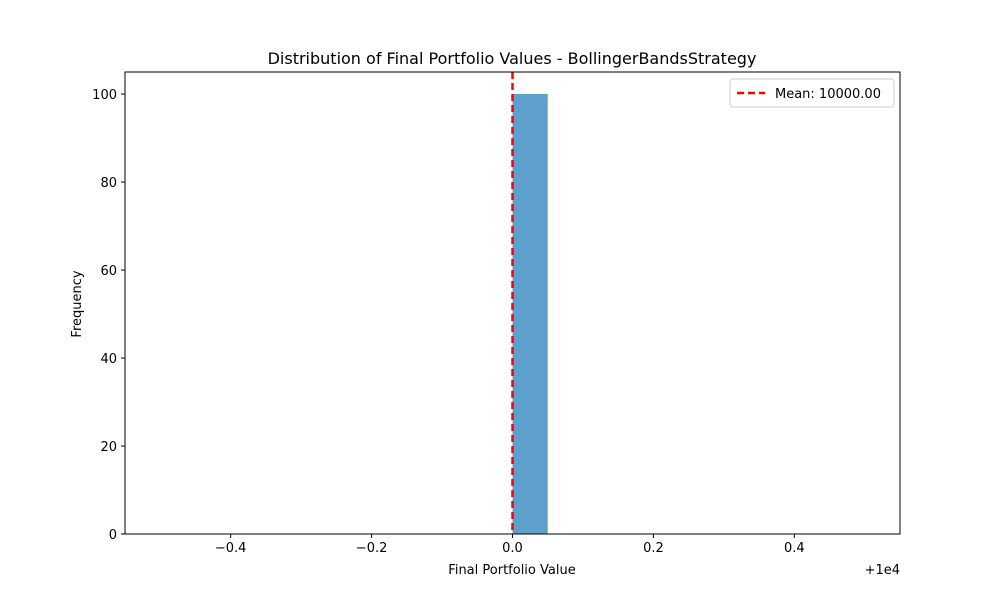 This screenshot has width=1000, height=600. I want to click on y-tick-label-4: 80, so click(108, 183).